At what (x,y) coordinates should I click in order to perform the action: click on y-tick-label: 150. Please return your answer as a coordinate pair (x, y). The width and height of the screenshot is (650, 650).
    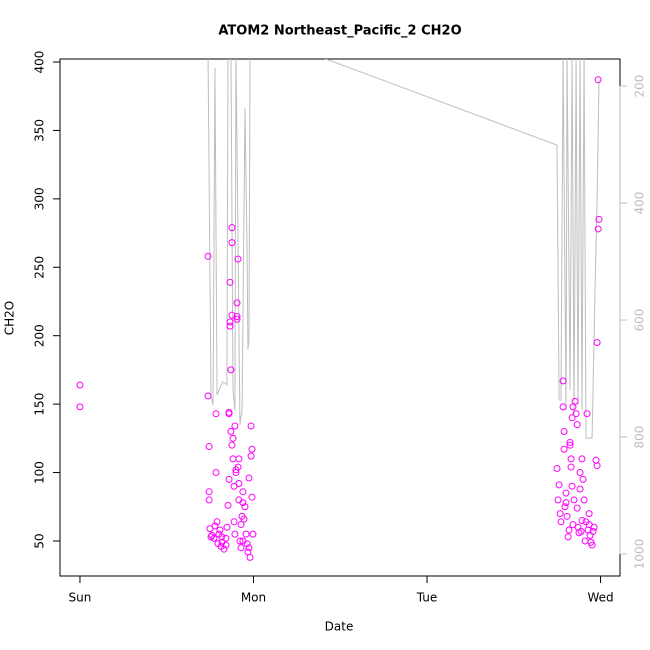
    Looking at the image, I should click on (40, 404).